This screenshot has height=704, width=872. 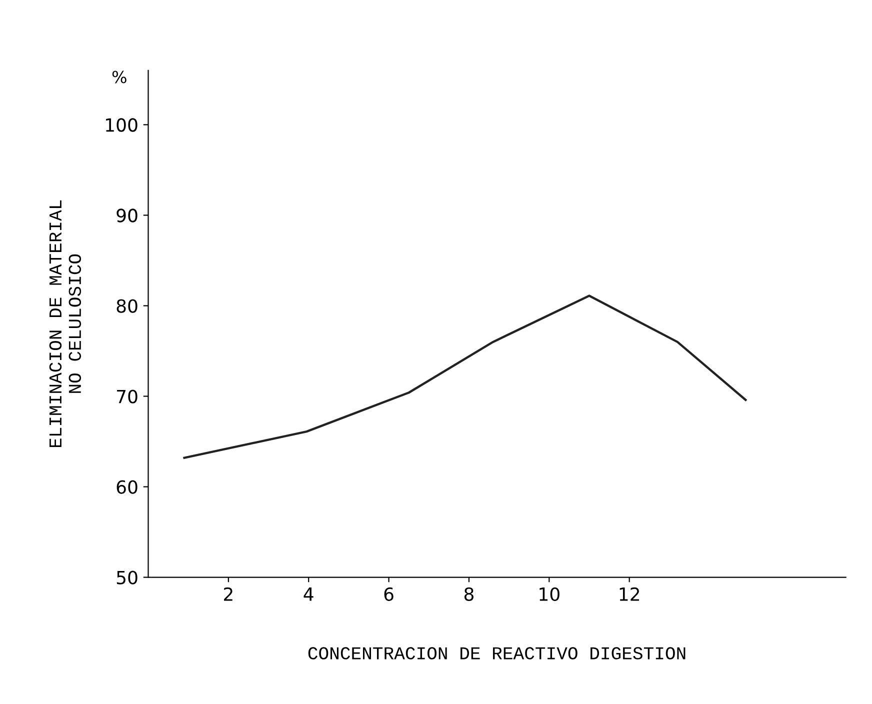 I want to click on y-axis-title: ELIMINACION DE MATERIAL NO CELULOSICO, so click(x=65, y=324).